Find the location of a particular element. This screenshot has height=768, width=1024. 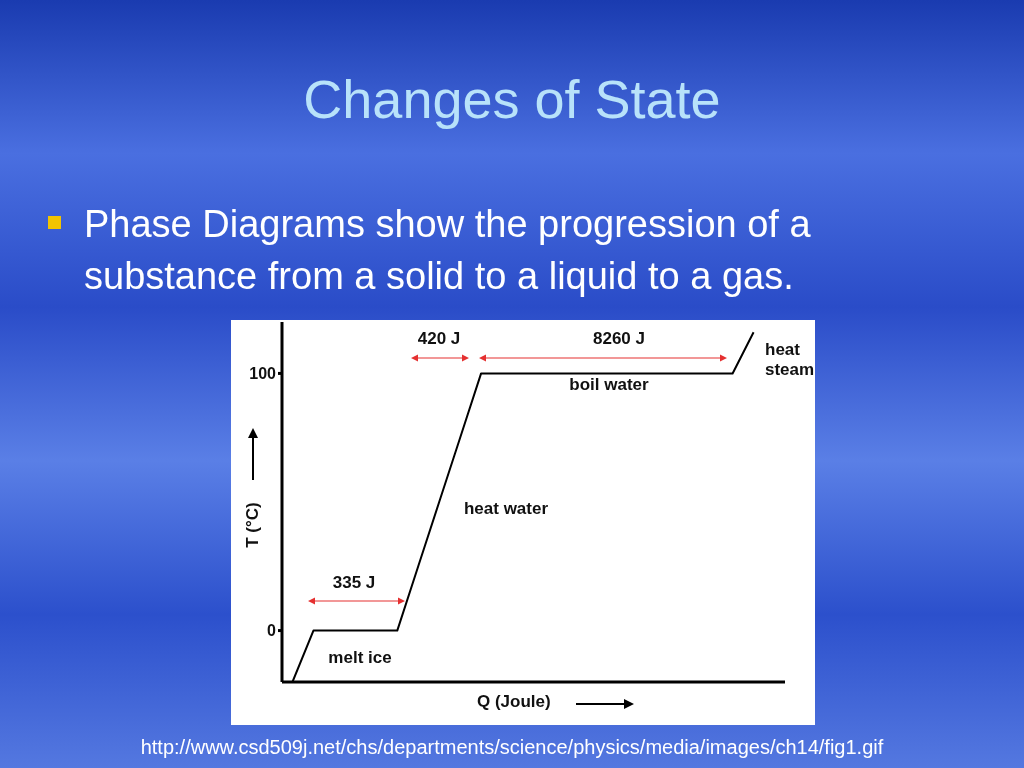

annotation: boil water is located at coordinates (609, 384).